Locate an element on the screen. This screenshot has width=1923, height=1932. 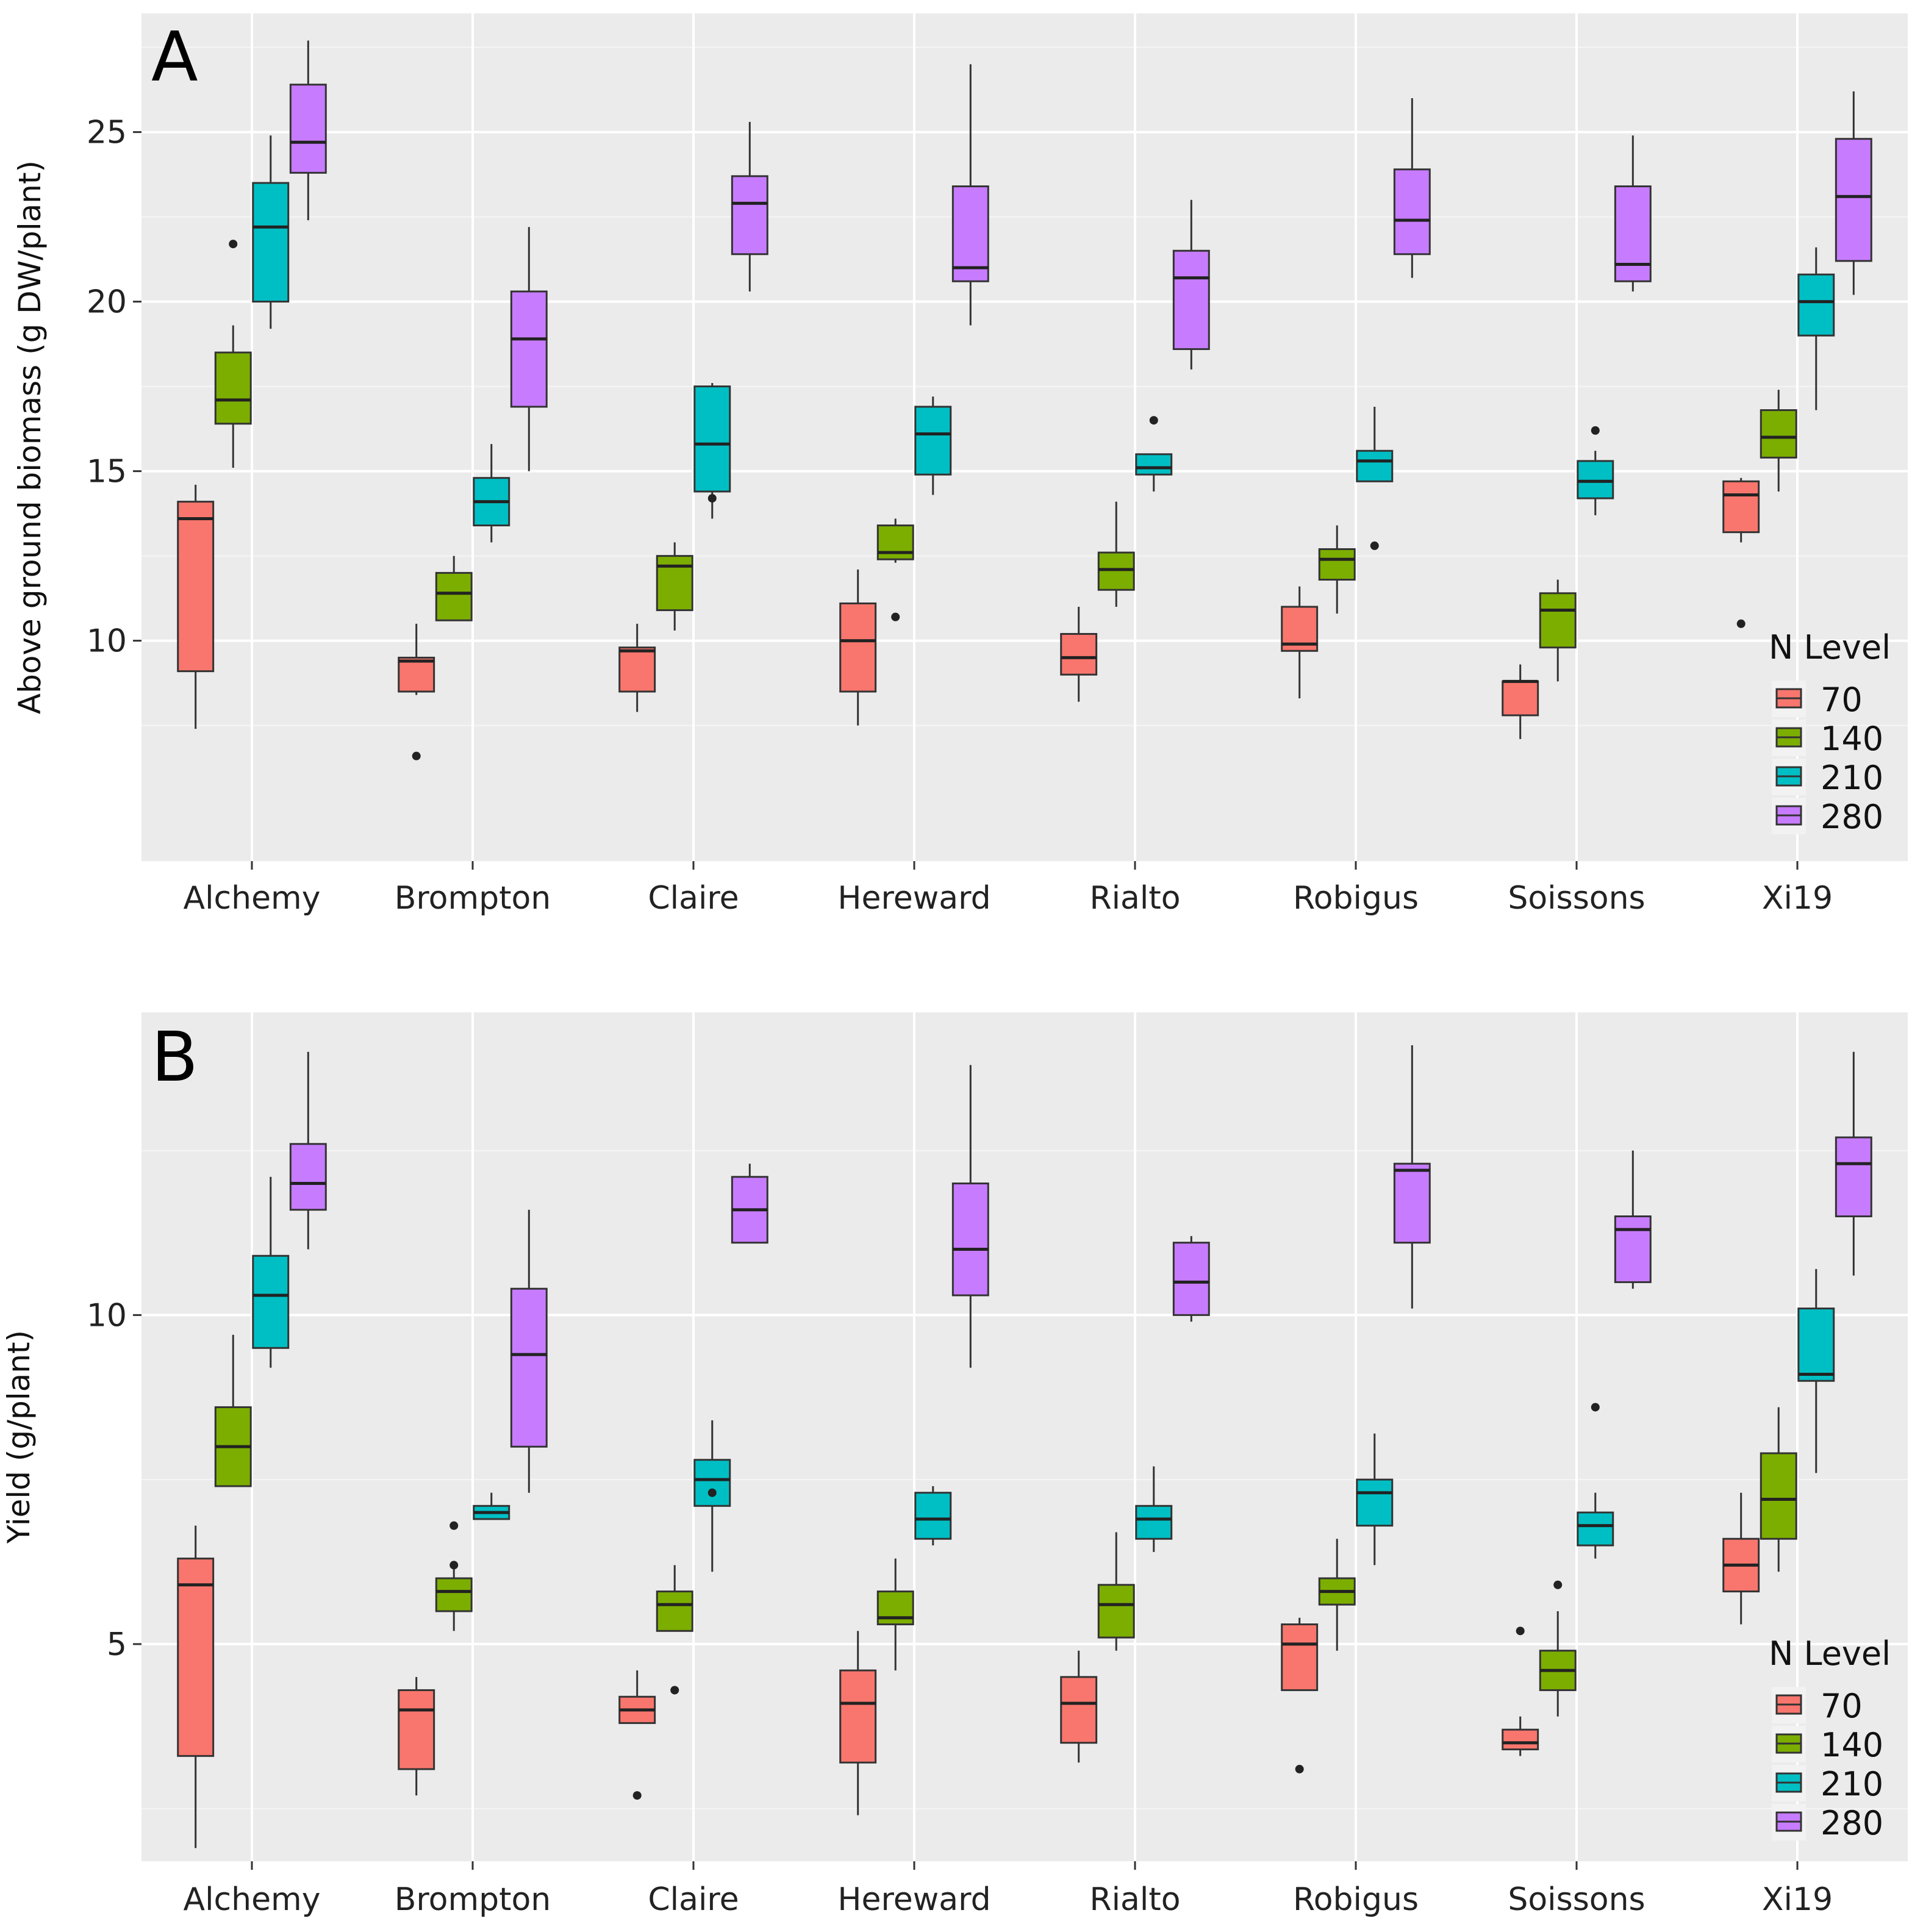
legend-label: 210 is located at coordinates (1852, 778).